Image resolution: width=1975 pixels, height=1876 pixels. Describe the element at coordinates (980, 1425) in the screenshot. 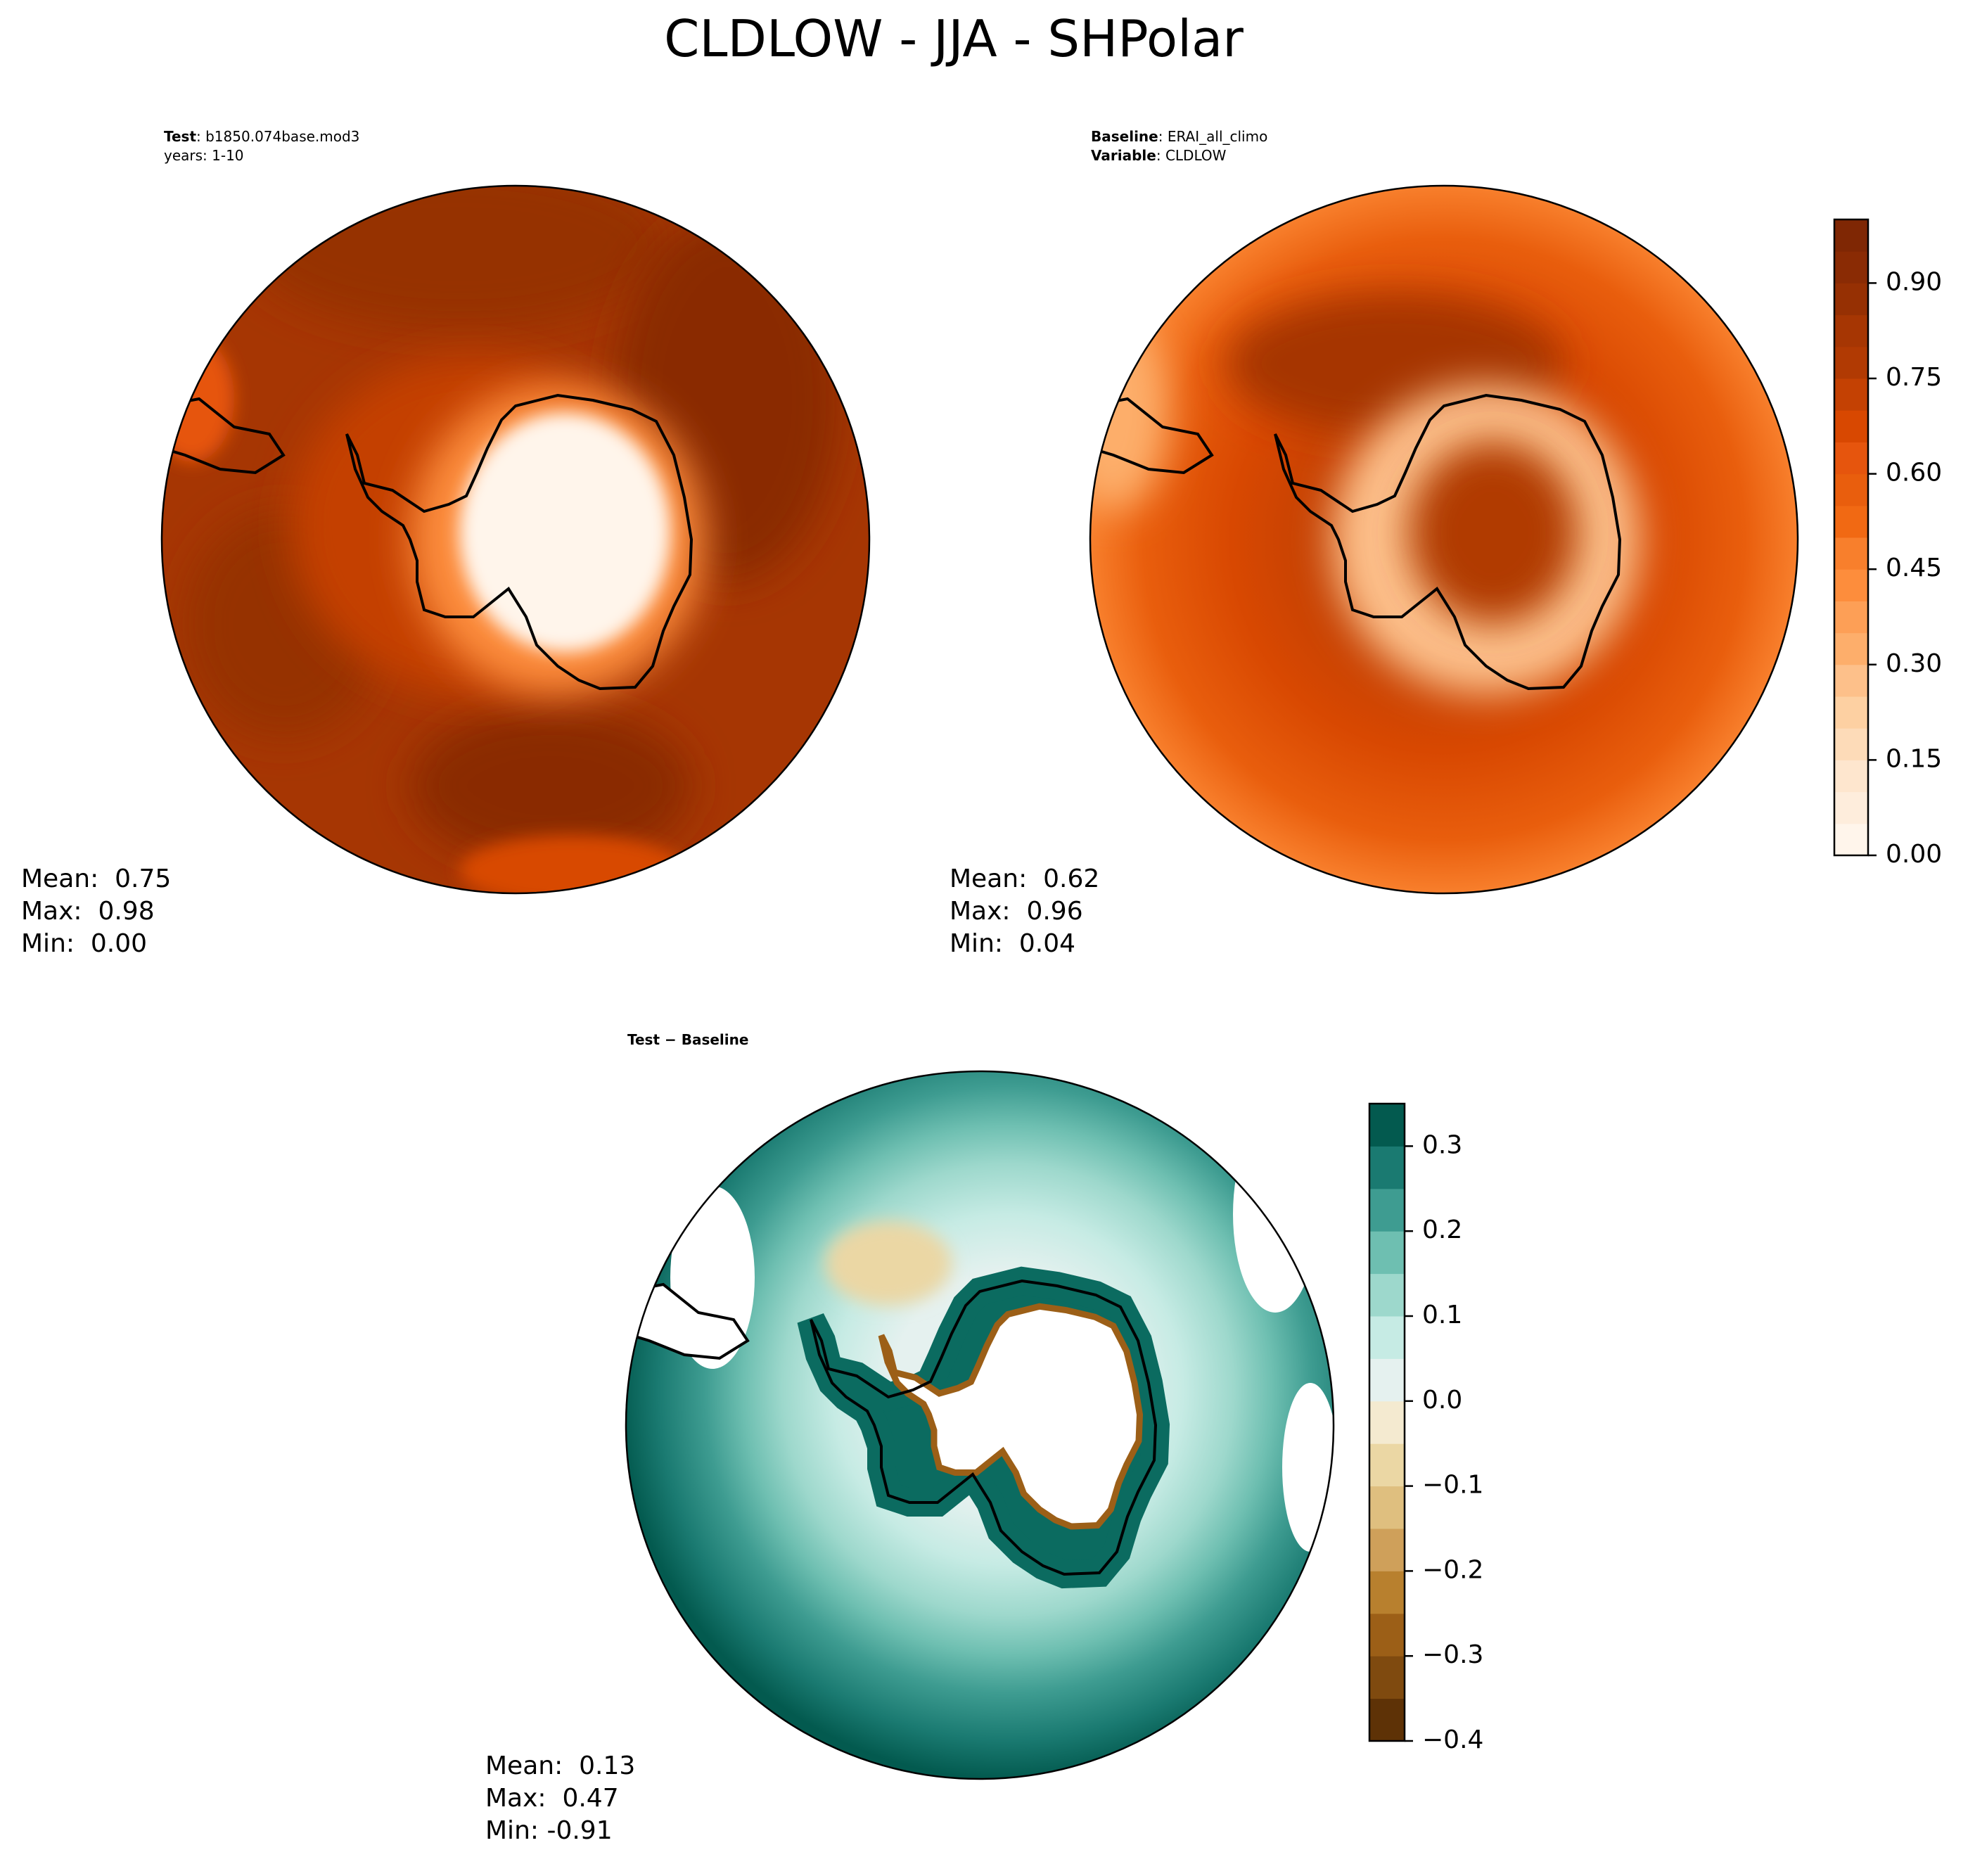

I see `map-difference` at that location.